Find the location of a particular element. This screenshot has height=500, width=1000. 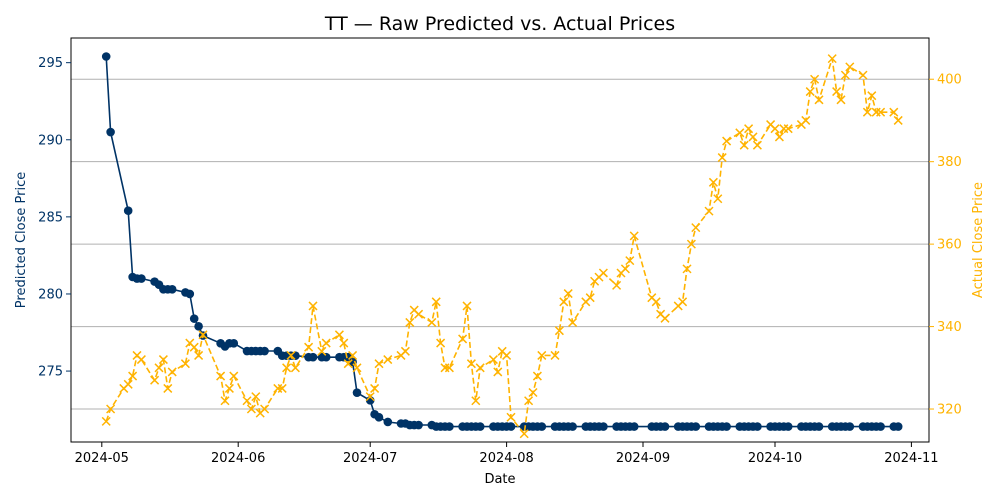

left-tick-label: 295 is located at coordinates (50, 63).